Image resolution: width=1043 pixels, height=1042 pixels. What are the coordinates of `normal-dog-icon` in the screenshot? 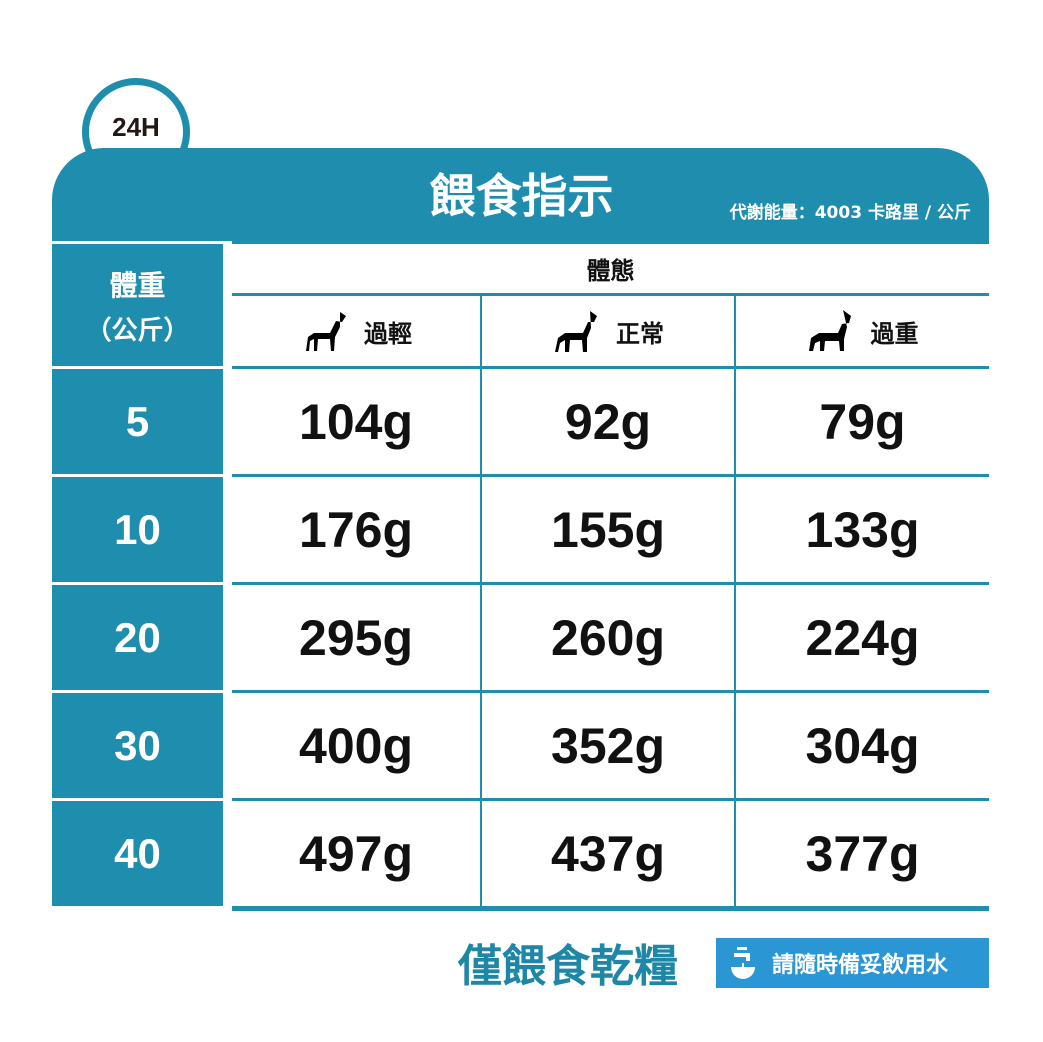 It's located at (576, 331).